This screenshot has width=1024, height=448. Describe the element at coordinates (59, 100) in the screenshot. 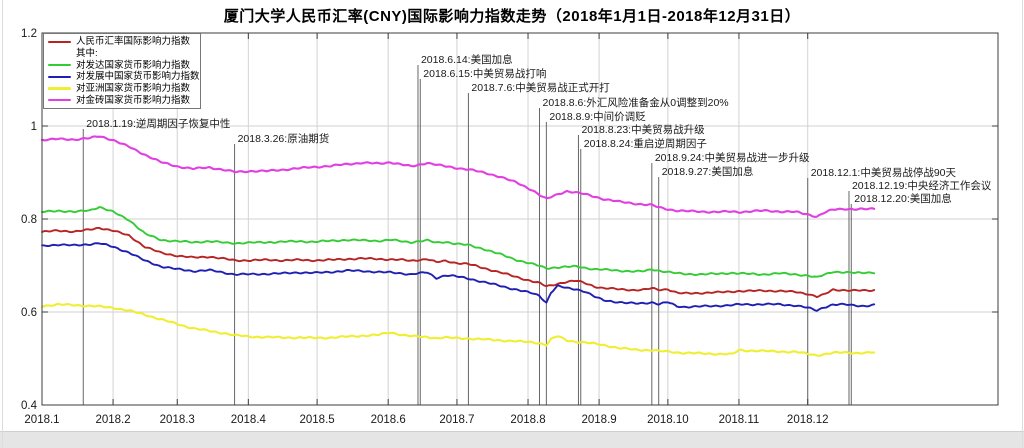

I see `legend-line-magenta` at that location.